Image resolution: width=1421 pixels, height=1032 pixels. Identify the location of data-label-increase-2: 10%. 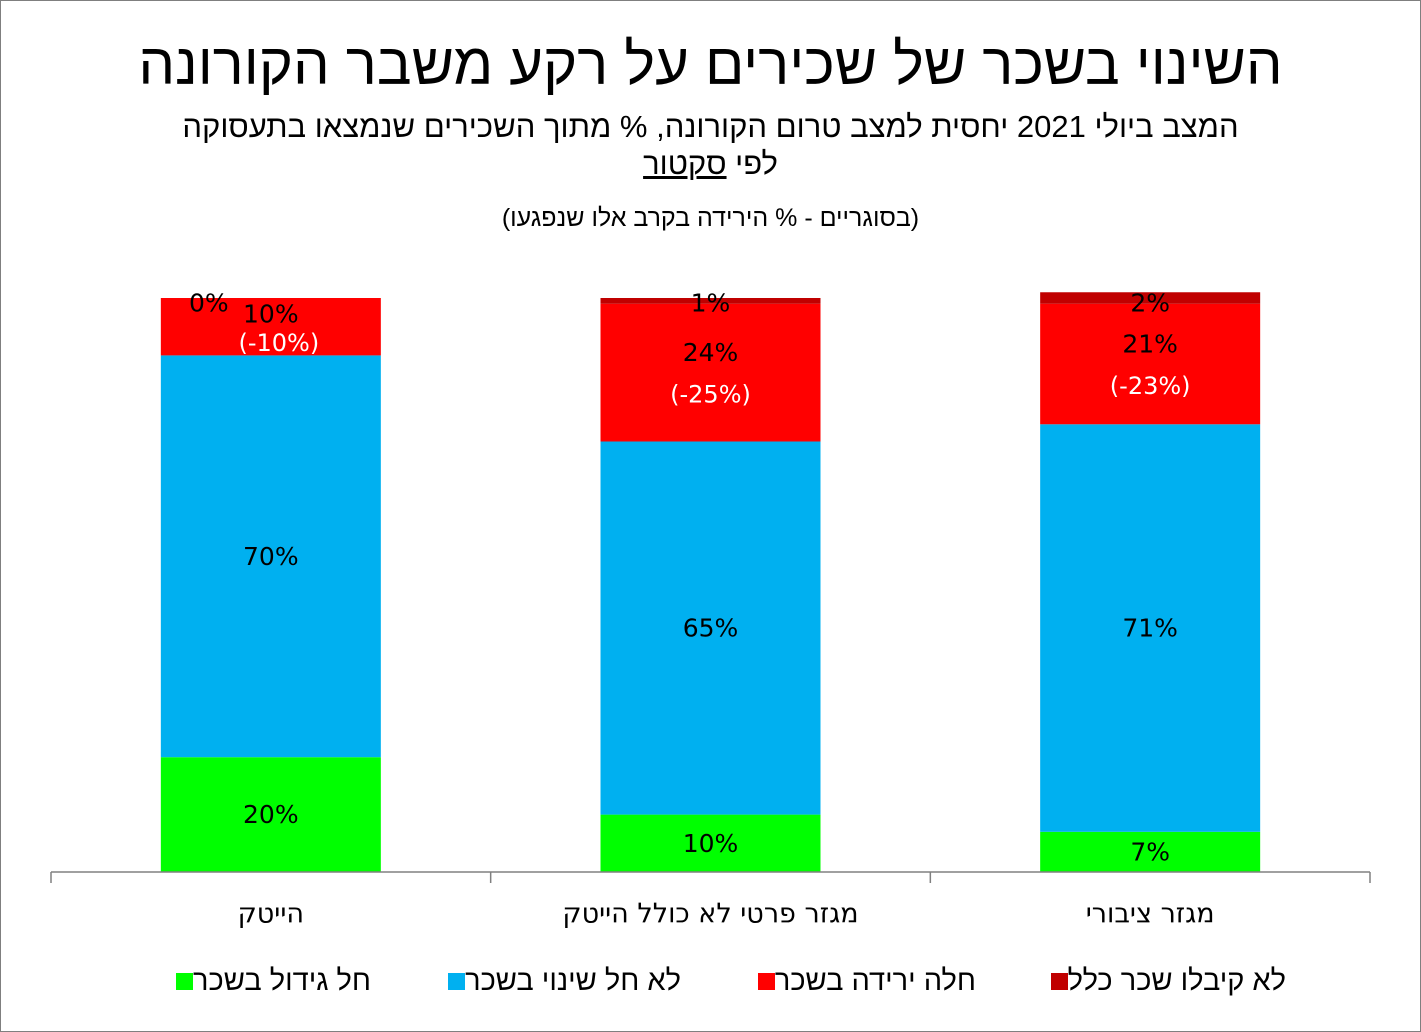
(711, 843).